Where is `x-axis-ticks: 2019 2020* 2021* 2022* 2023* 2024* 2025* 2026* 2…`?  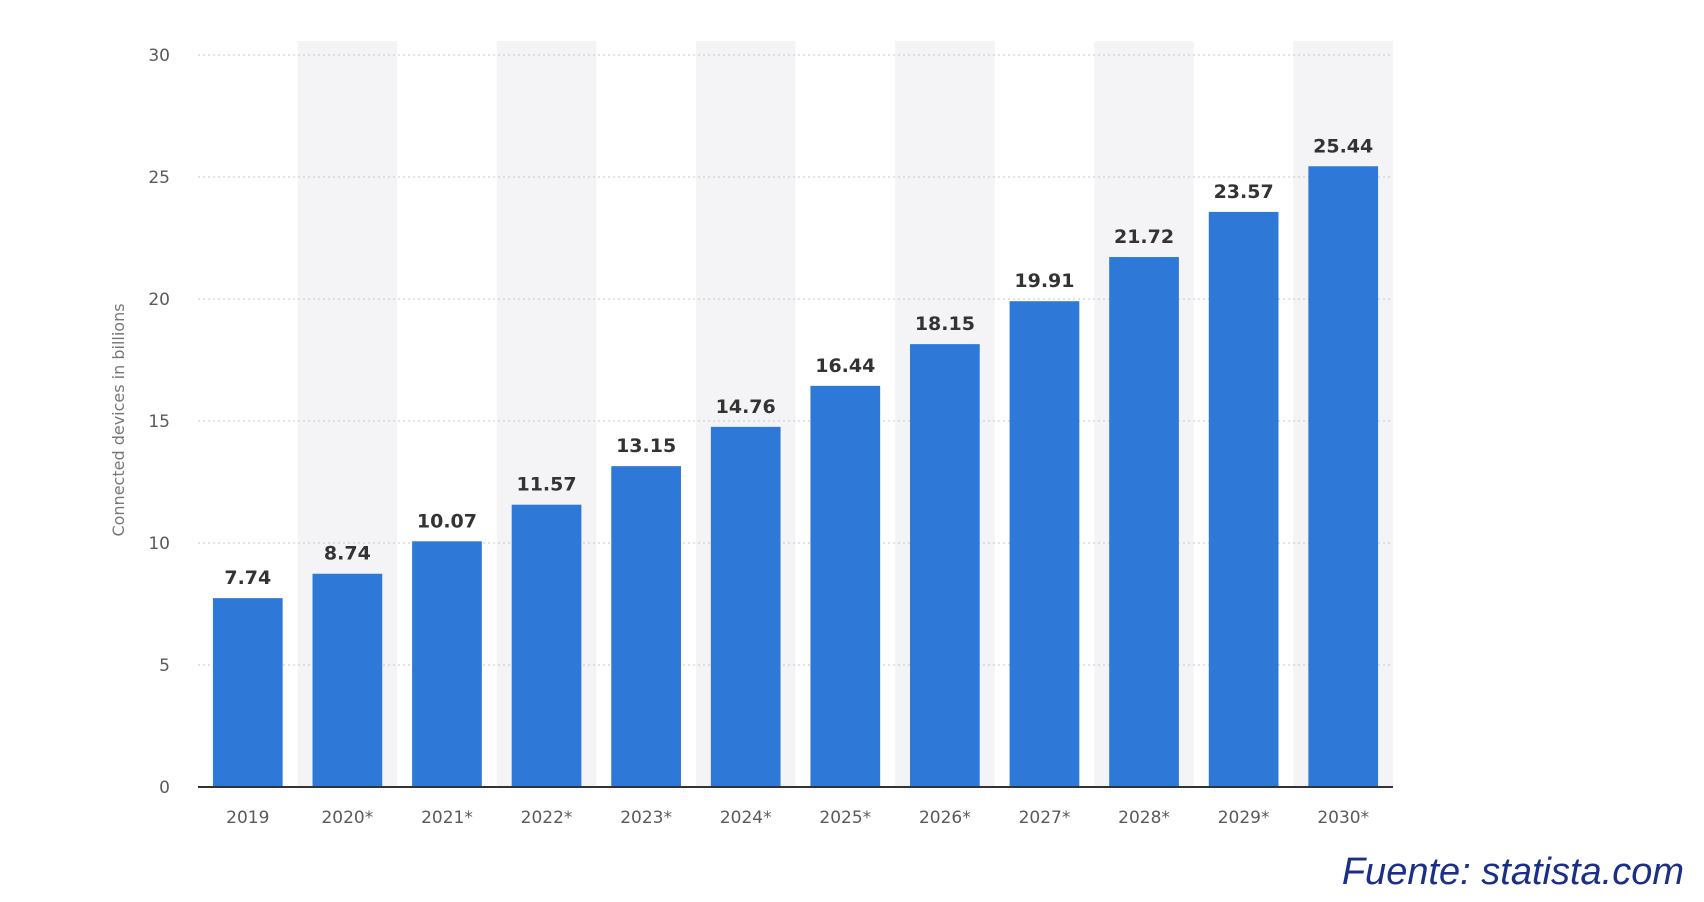
x-axis-ticks: 2019 2020* 2021* 2022* 2023* 2024* 2025* 2026* 2… is located at coordinates (797, 818).